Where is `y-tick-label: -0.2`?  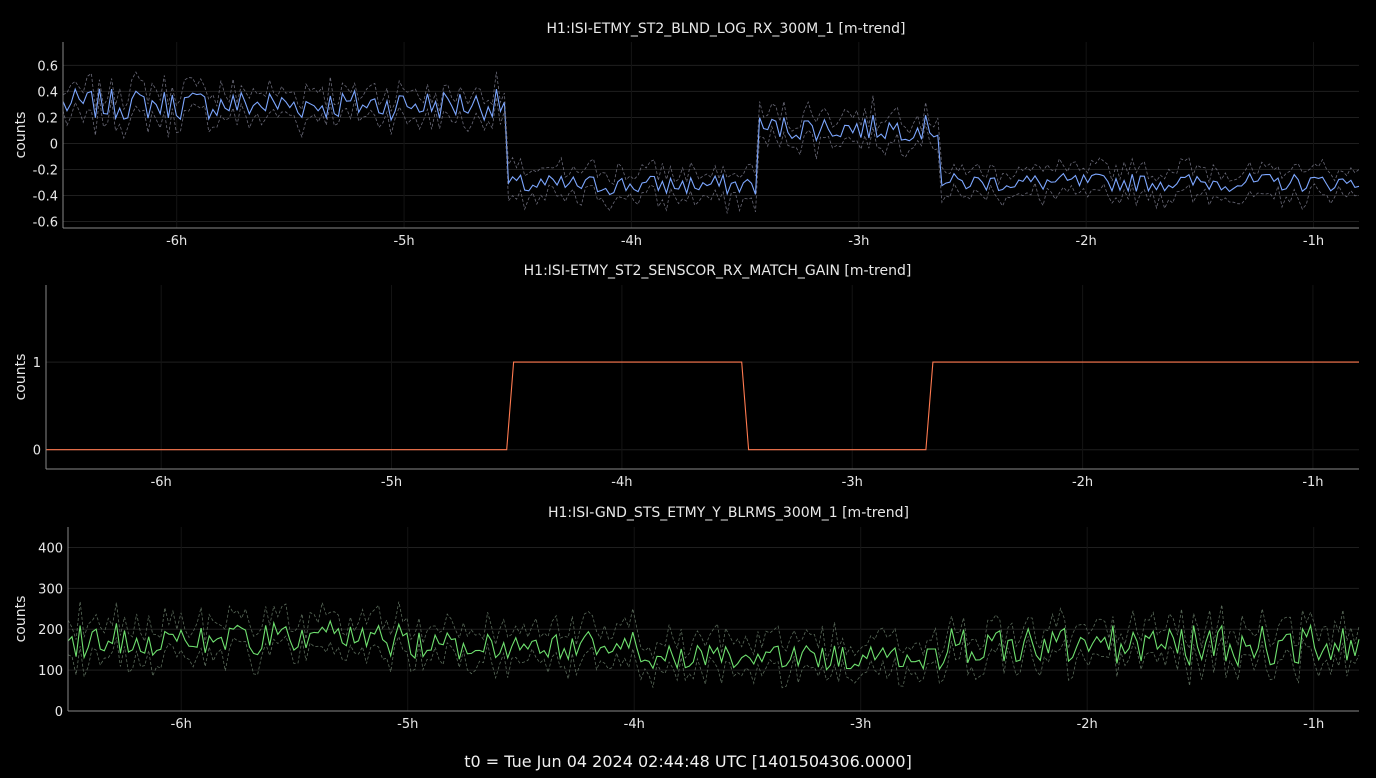 y-tick-label: -0.2 is located at coordinates (45, 170).